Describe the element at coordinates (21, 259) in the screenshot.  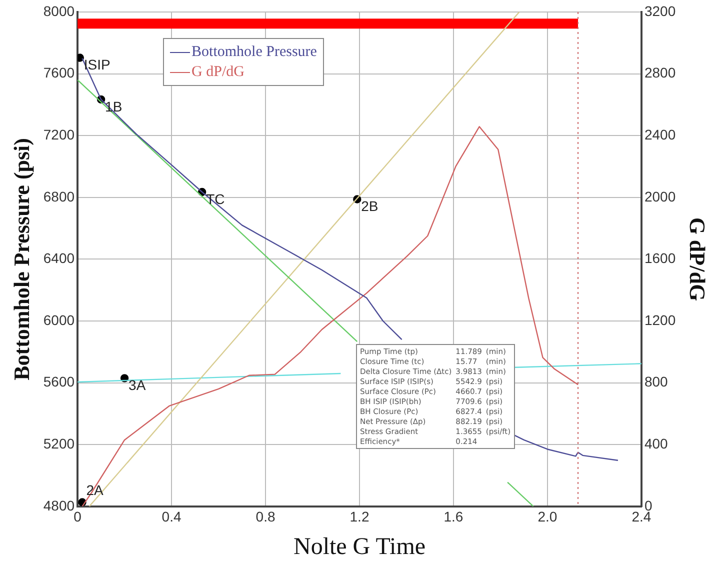
I see `y-axis-title: Bottomhole Pressure (psi)` at that location.